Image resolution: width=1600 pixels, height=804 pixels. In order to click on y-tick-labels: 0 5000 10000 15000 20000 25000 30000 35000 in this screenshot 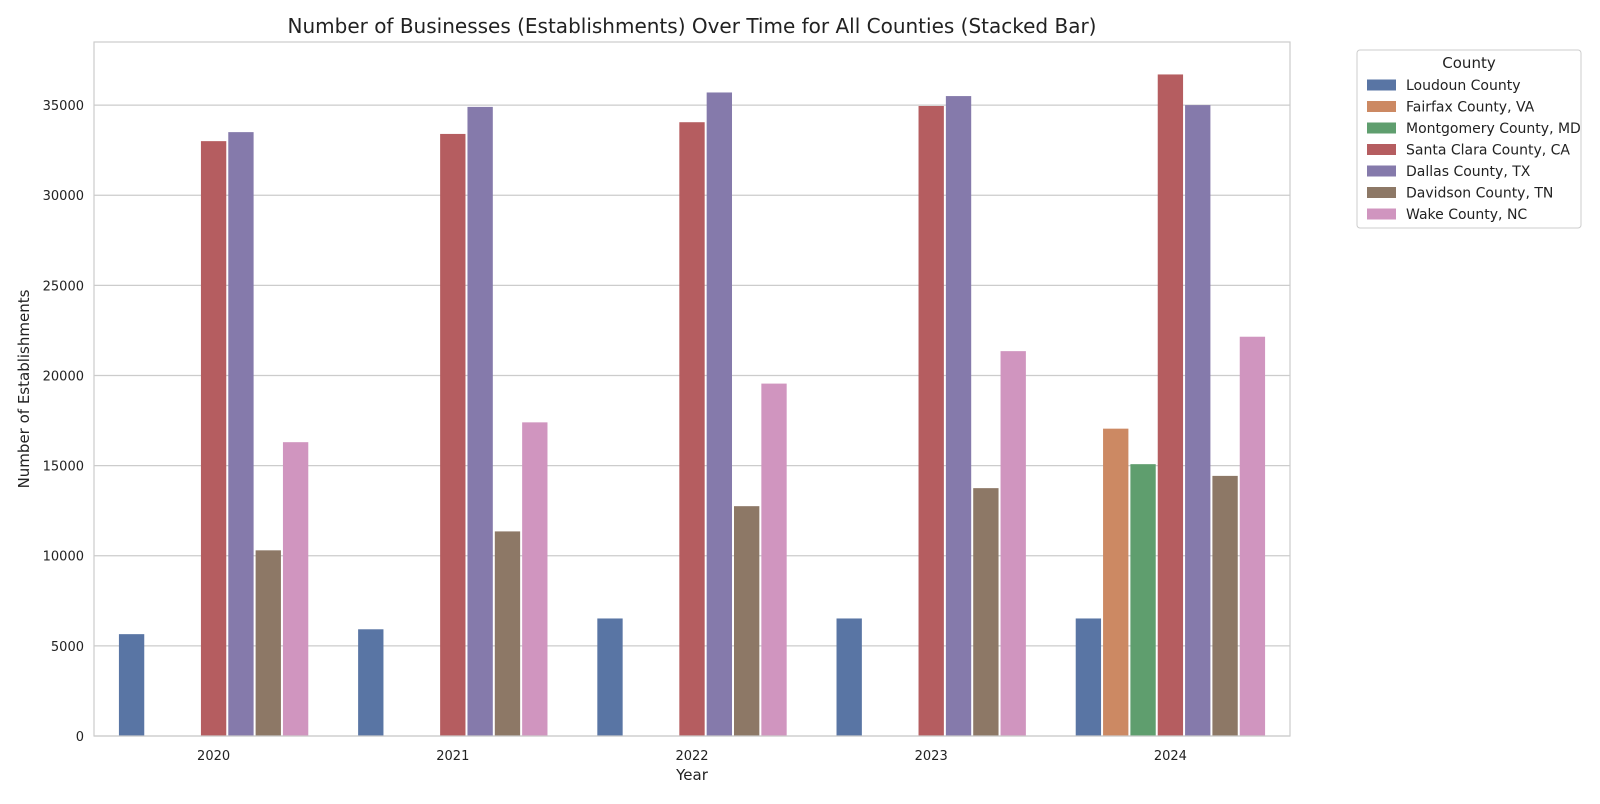, I will do `click(63, 422)`.